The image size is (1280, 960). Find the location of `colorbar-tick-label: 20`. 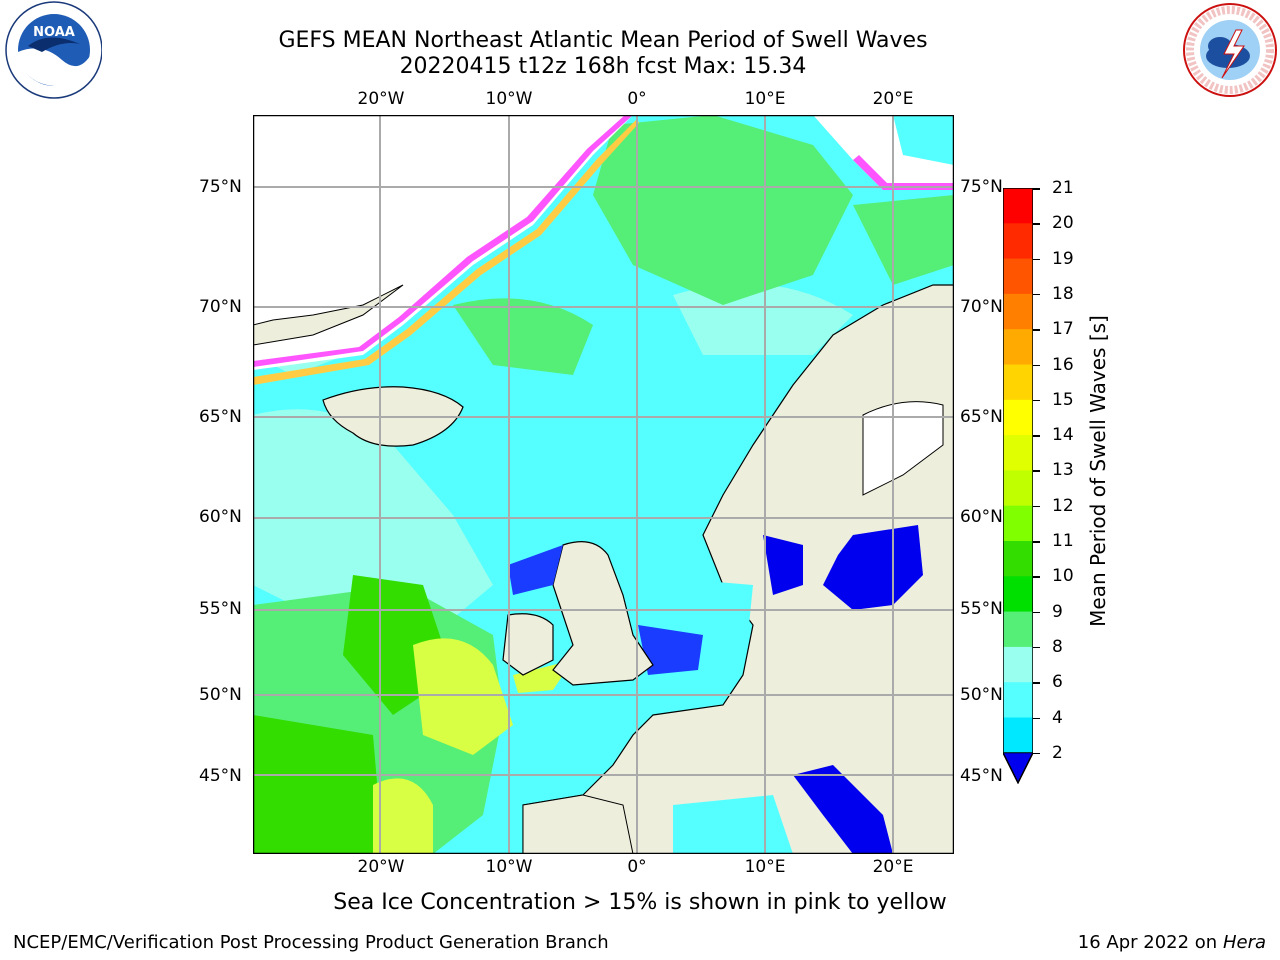

colorbar-tick-label: 20 is located at coordinates (1063, 223).